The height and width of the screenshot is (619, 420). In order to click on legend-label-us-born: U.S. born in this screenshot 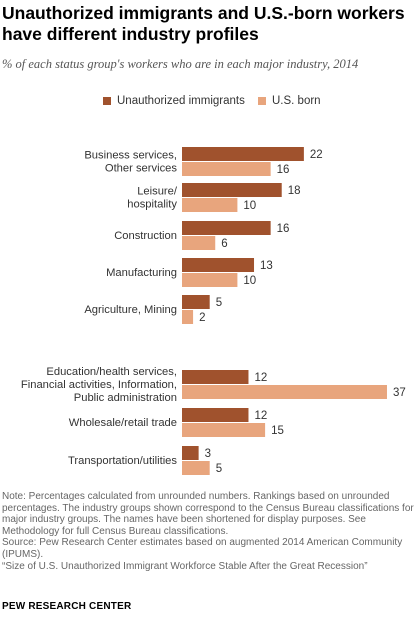, I will do `click(296, 101)`.